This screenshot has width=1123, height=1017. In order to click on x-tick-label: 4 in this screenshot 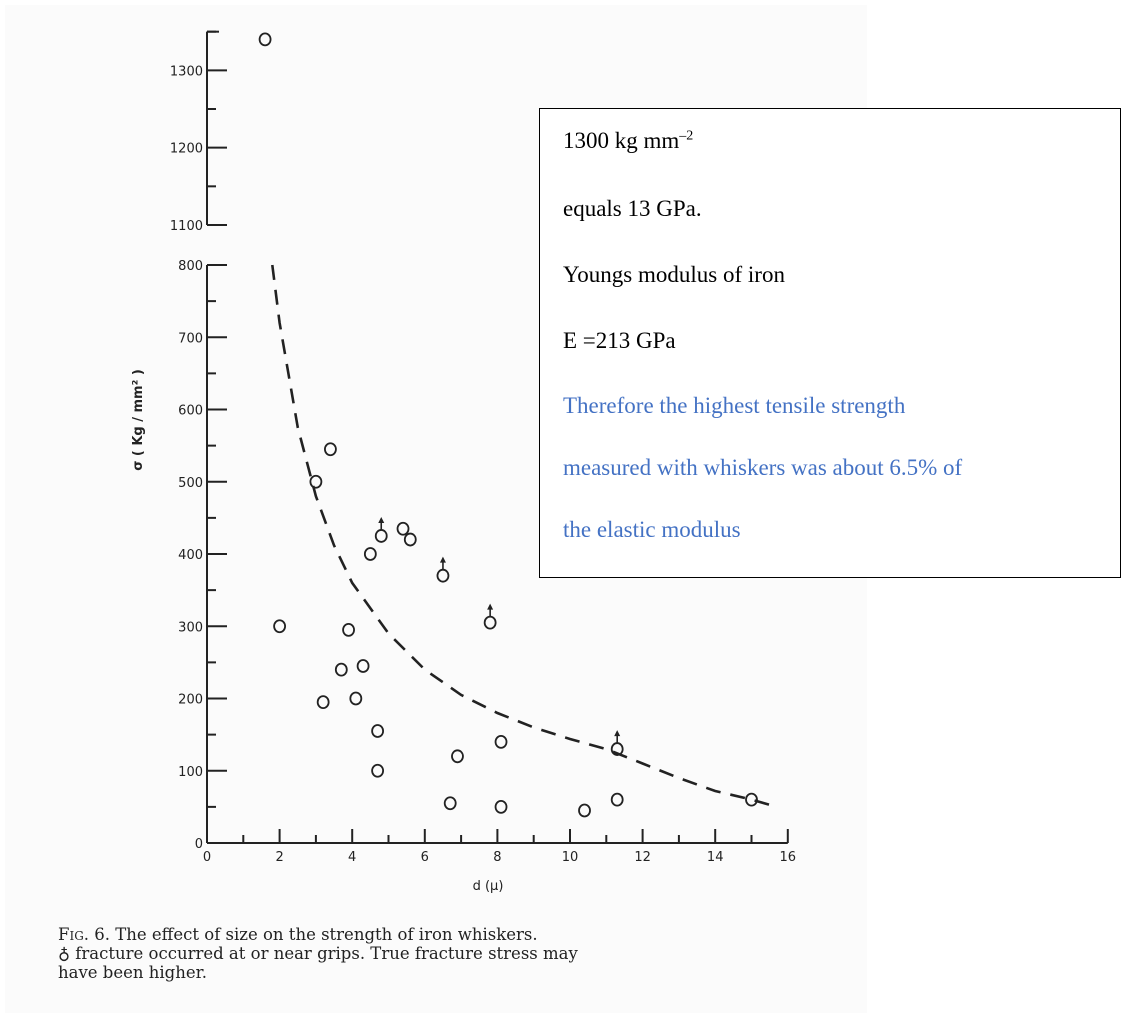, I will do `click(352, 857)`.